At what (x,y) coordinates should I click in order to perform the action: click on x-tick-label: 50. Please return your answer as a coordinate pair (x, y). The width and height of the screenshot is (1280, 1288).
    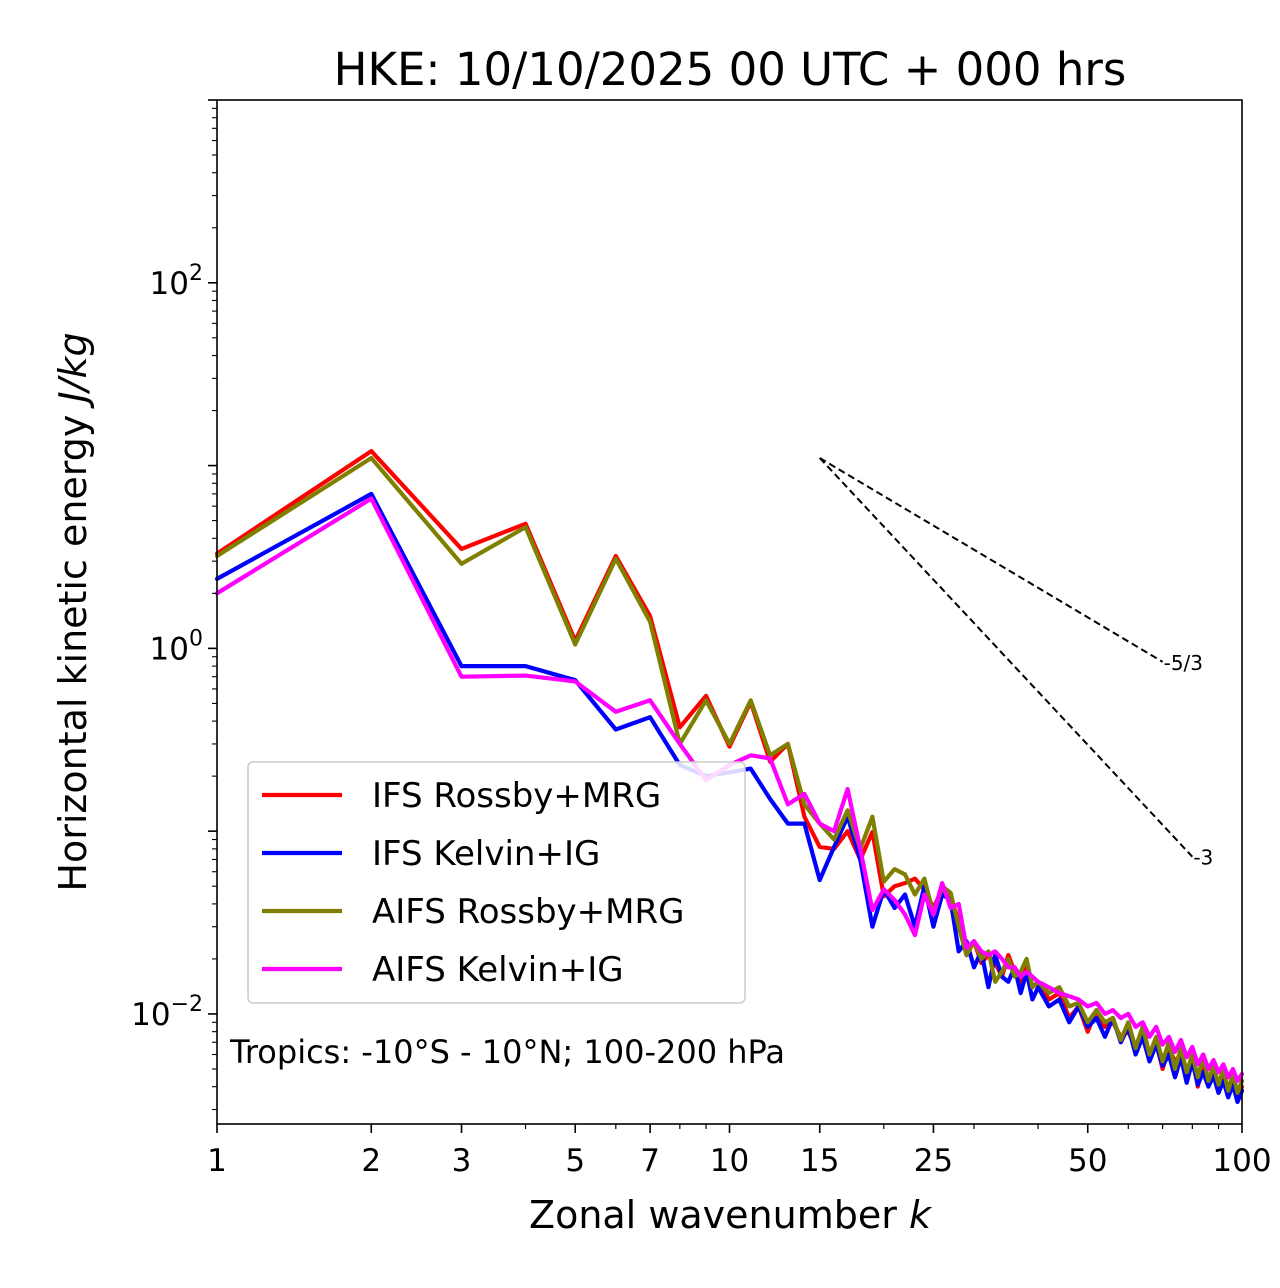
    Looking at the image, I should click on (1087, 1161).